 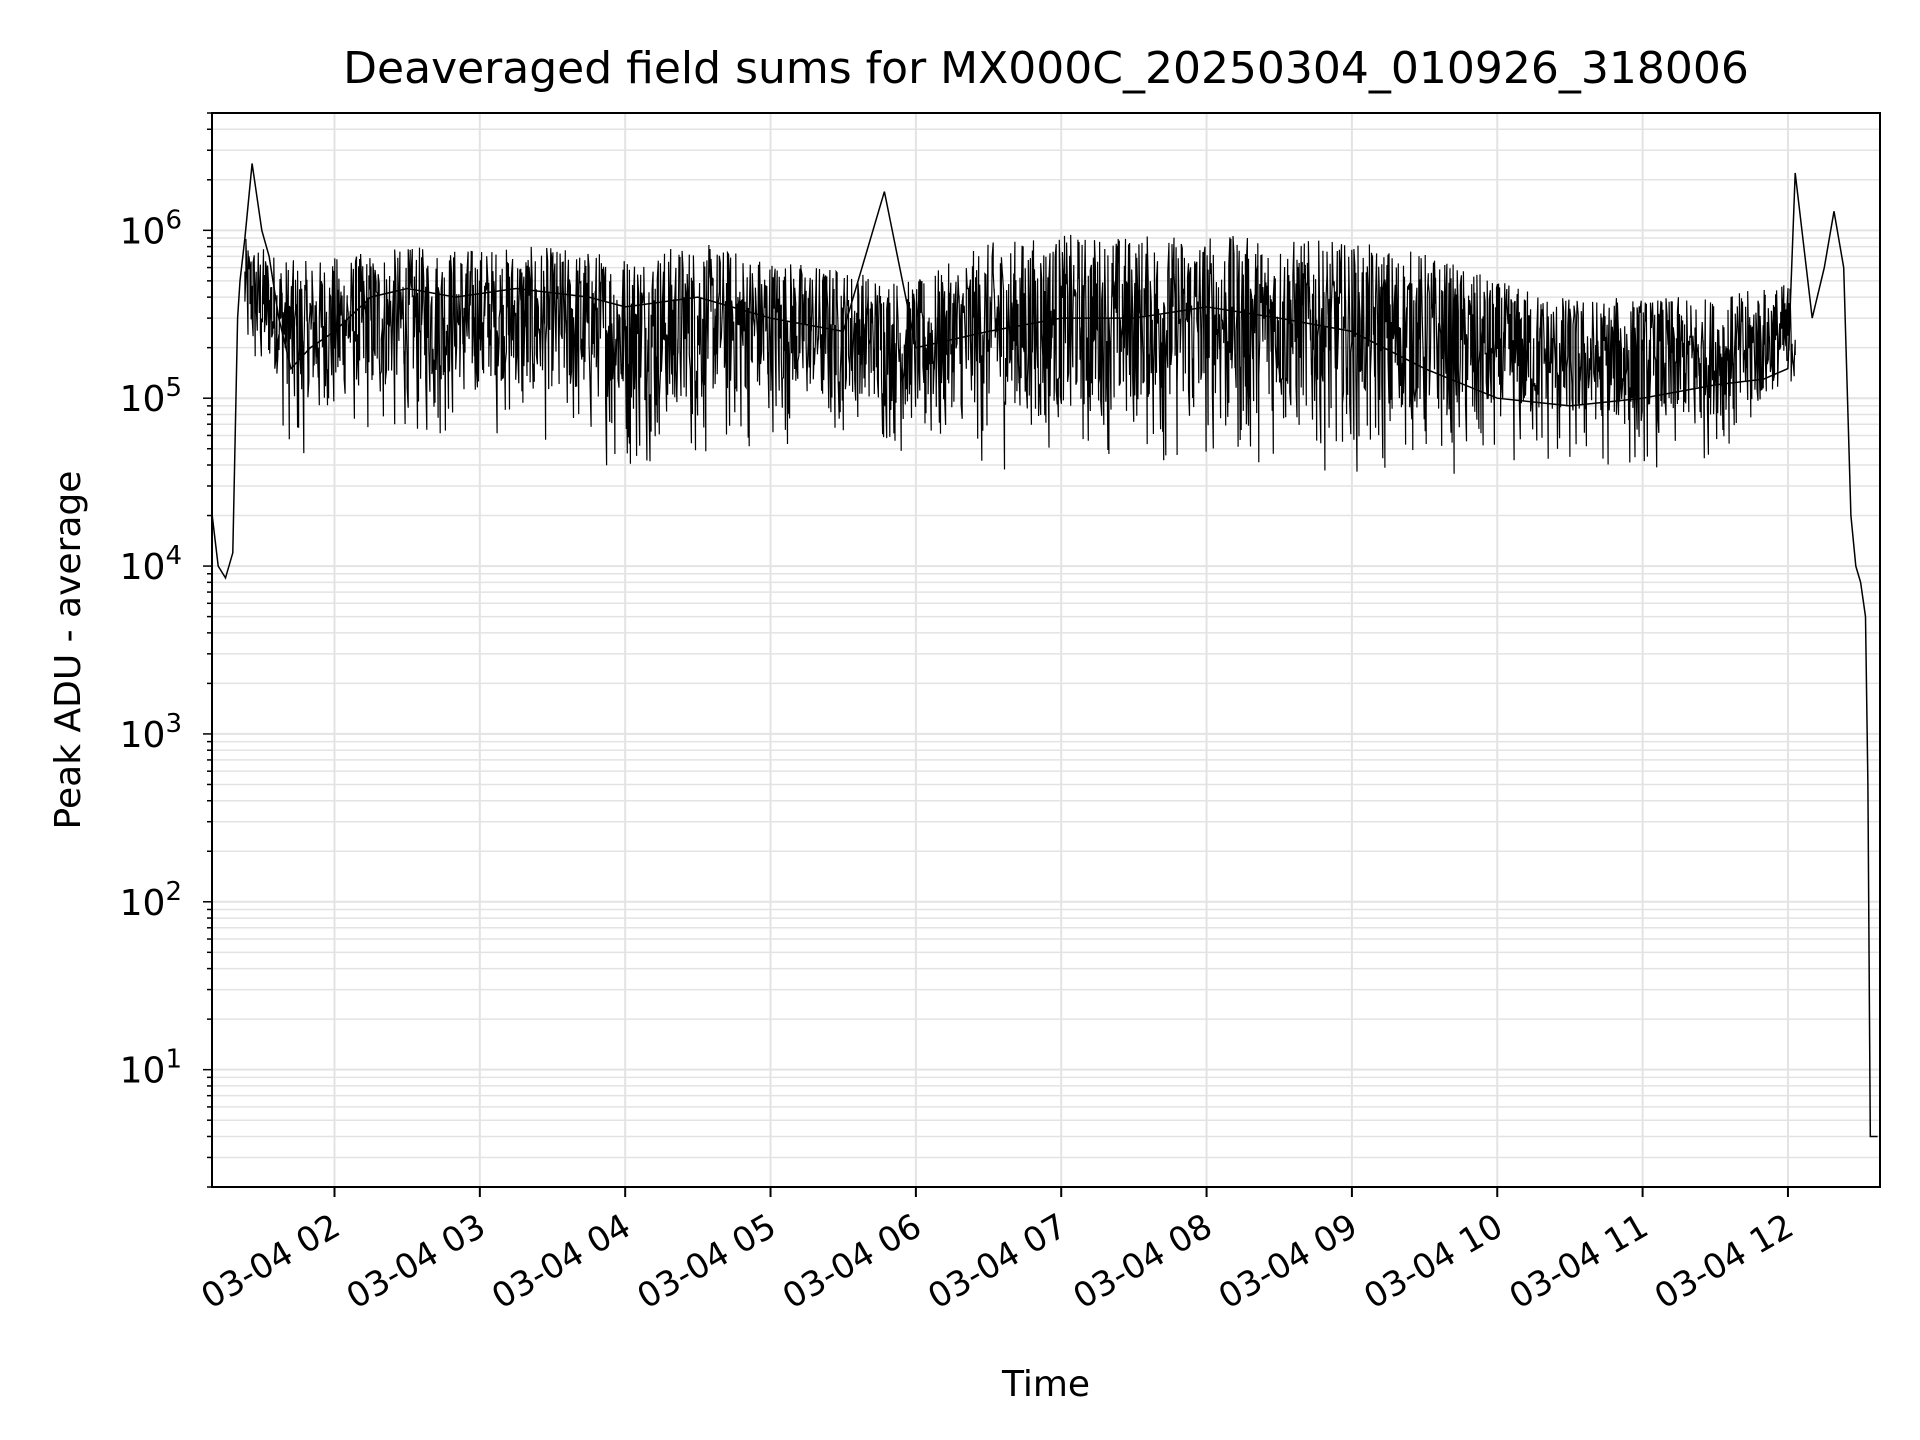 I want to click on y-tick-label: 10⁴, so click(x=151, y=564).